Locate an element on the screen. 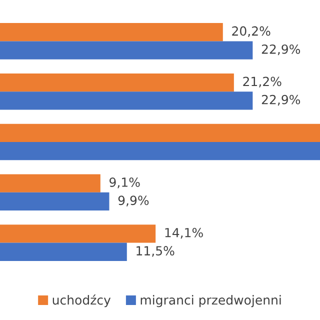  data-label: 9,1% is located at coordinates (125, 183).